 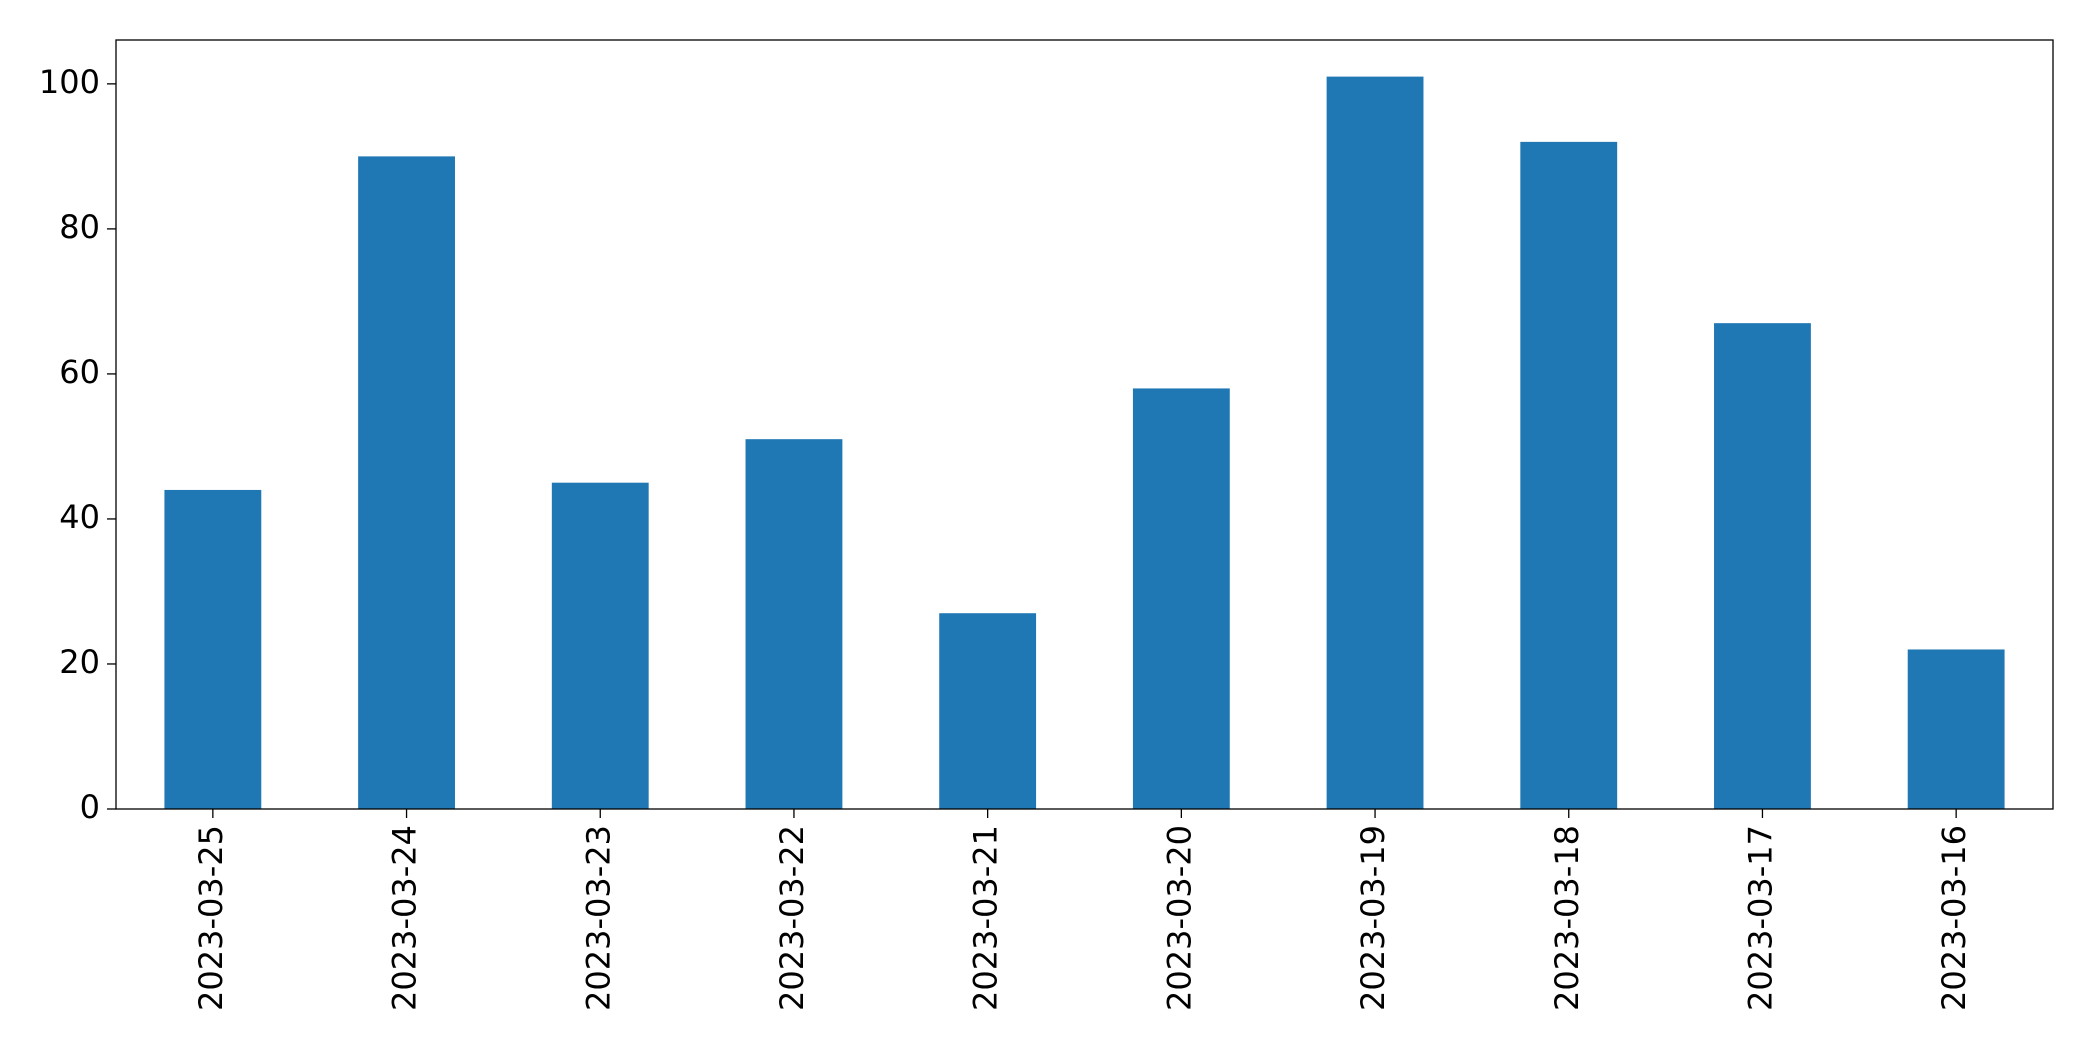 What do you see at coordinates (211, 918) in the screenshot?
I see `x-tick-label: 2023-03-25` at bounding box center [211, 918].